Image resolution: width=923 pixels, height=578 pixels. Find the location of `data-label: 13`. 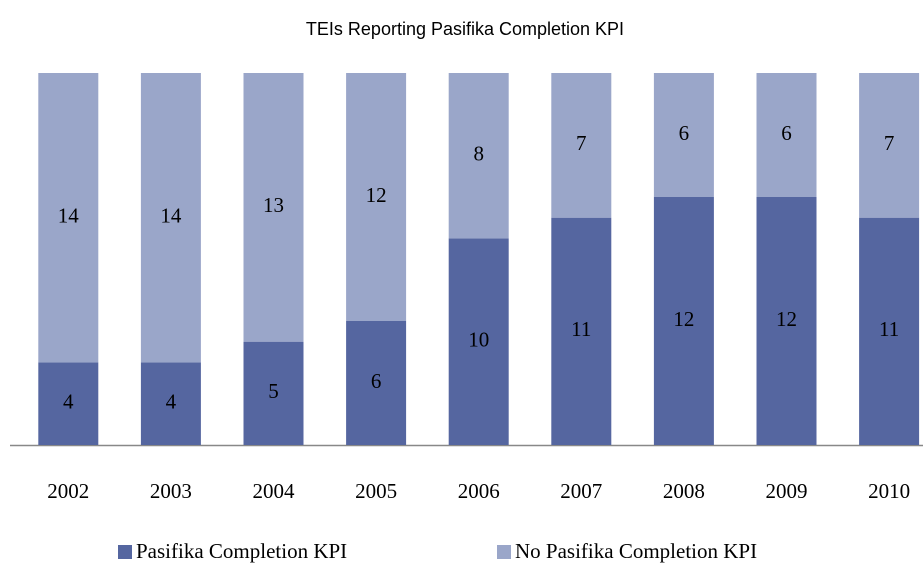

data-label: 13 is located at coordinates (273, 205).